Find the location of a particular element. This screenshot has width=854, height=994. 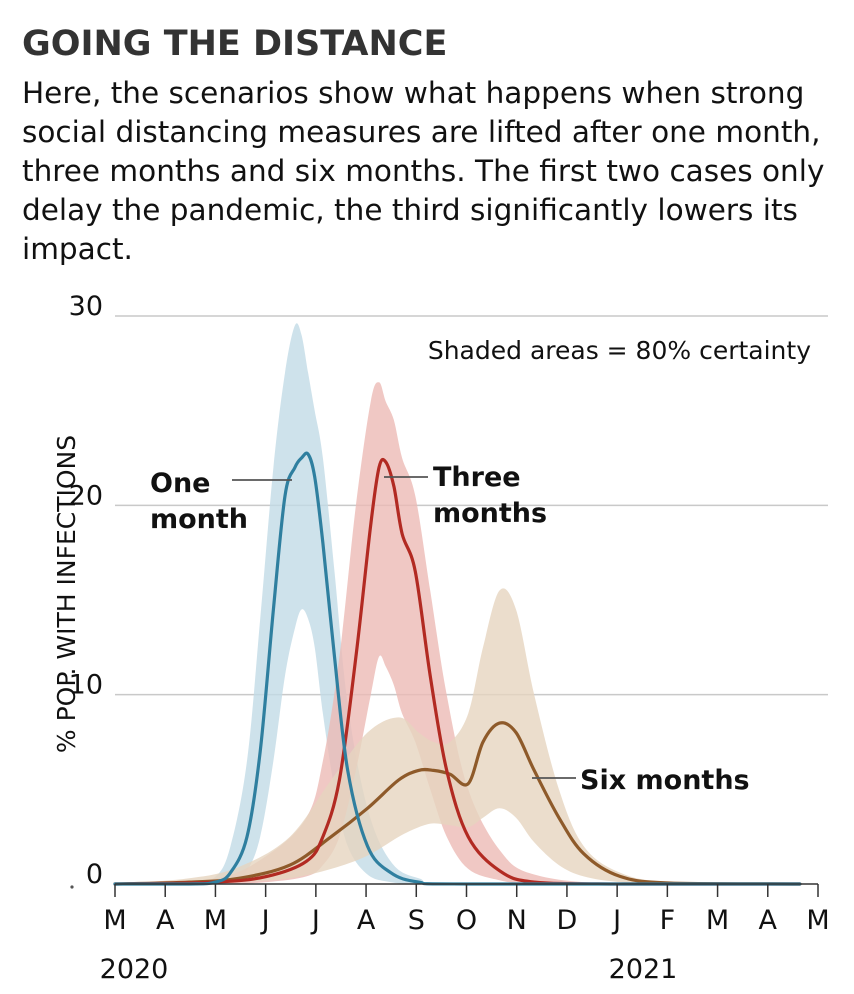

y-tick-label: 0 is located at coordinates (94, 874).